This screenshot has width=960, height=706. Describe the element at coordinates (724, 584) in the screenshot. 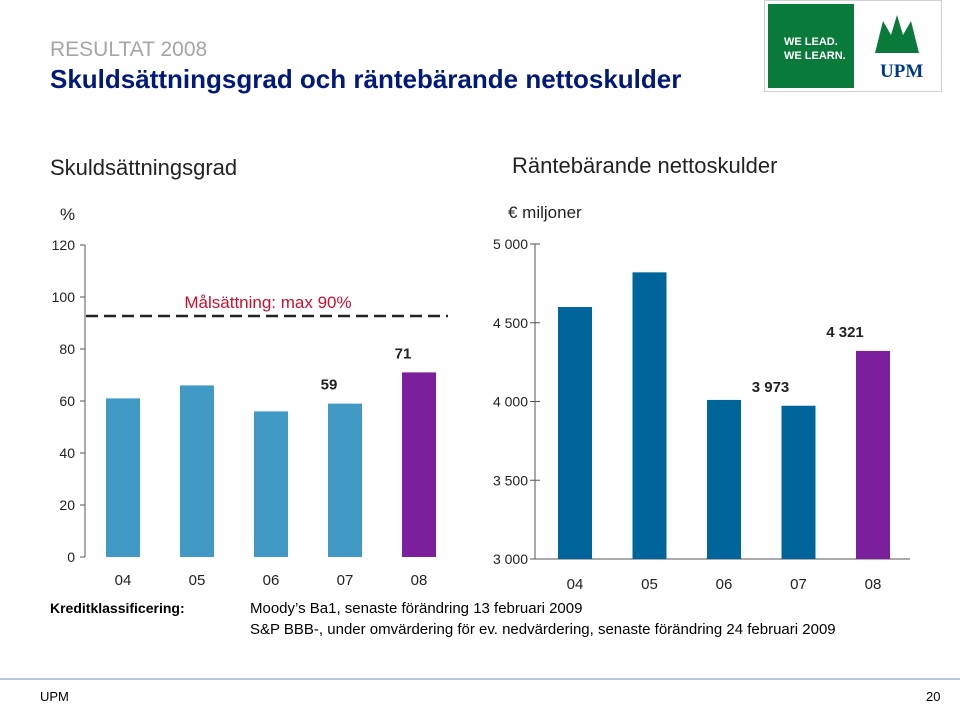

I see `chart2-x-label: 06` at that location.